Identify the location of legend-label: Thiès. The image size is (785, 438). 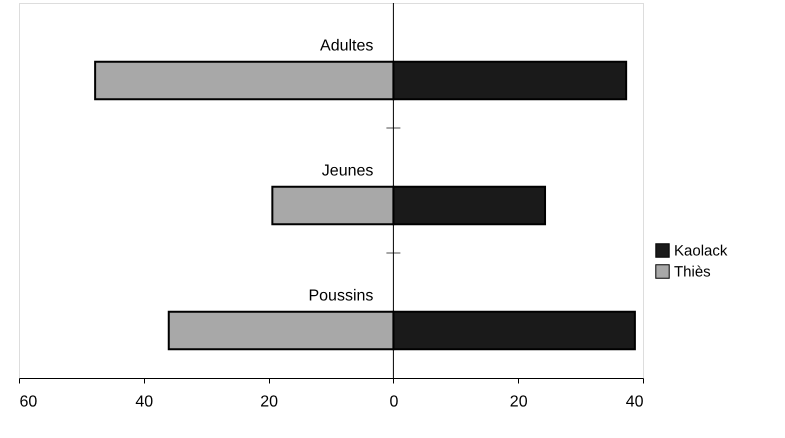
(692, 272).